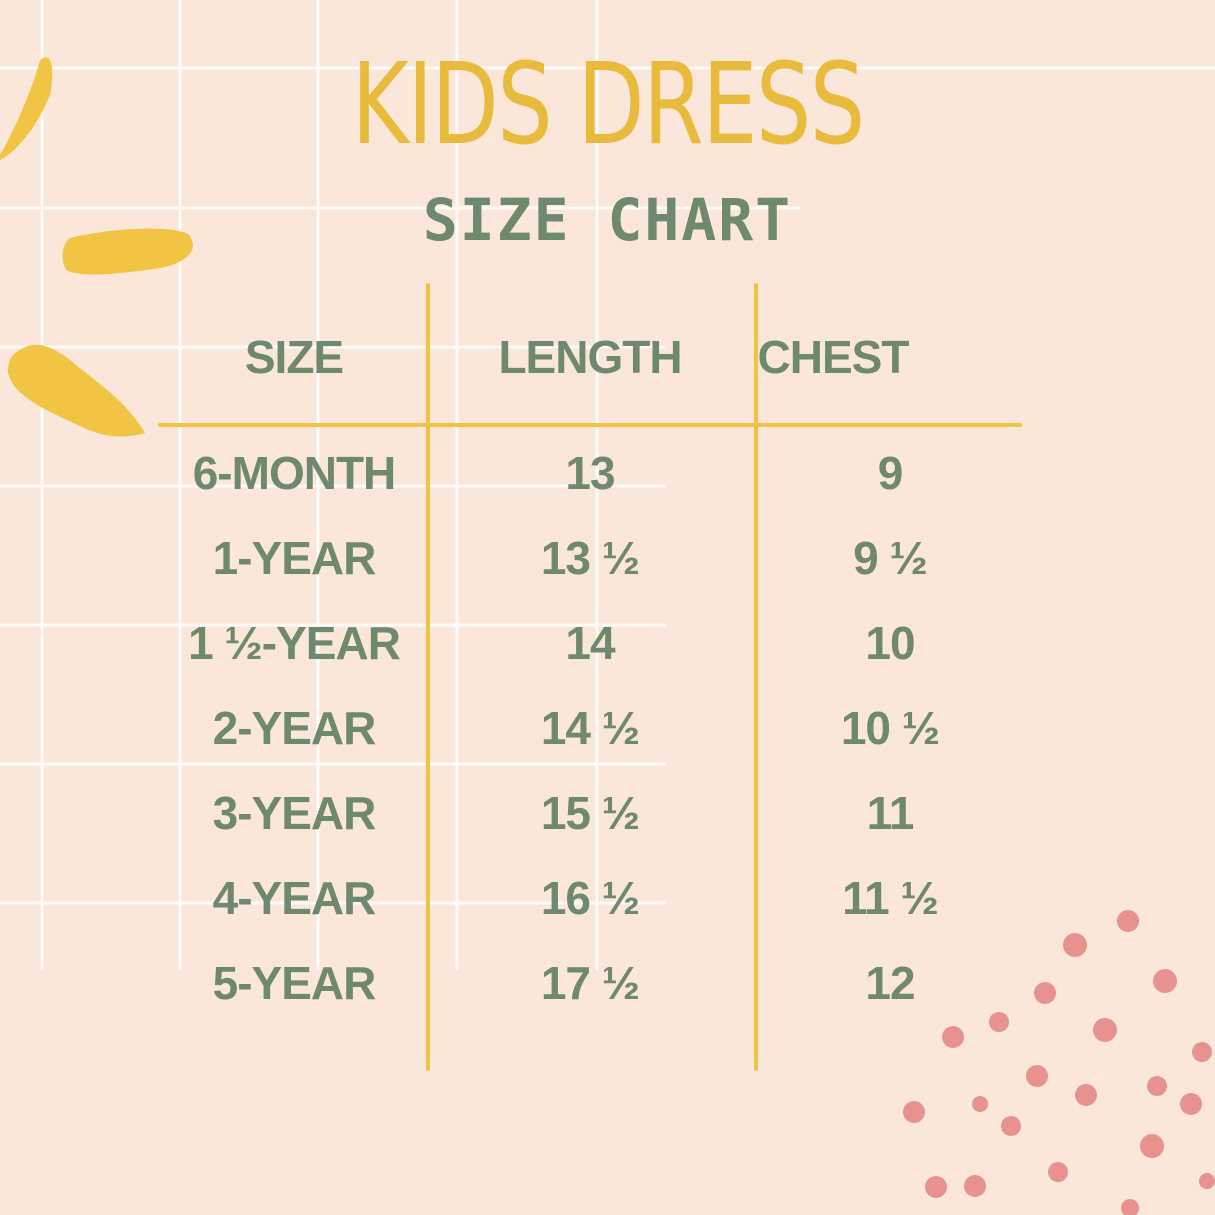 The width and height of the screenshot is (1215, 1215). Describe the element at coordinates (294, 728) in the screenshot. I see `cell-size: 2-YEAR` at that location.